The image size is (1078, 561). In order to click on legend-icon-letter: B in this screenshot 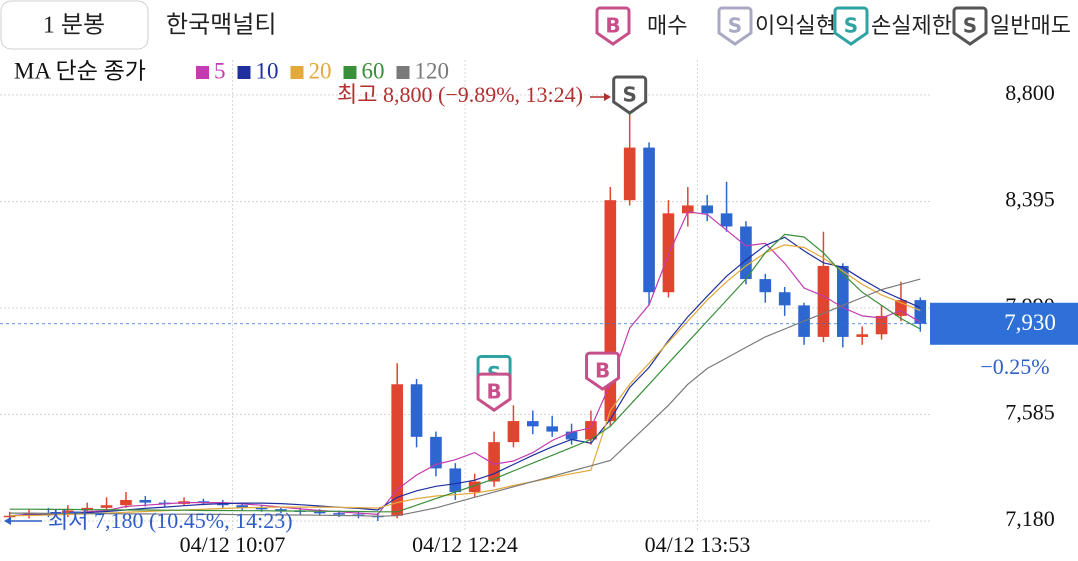, I will do `click(612, 26)`.